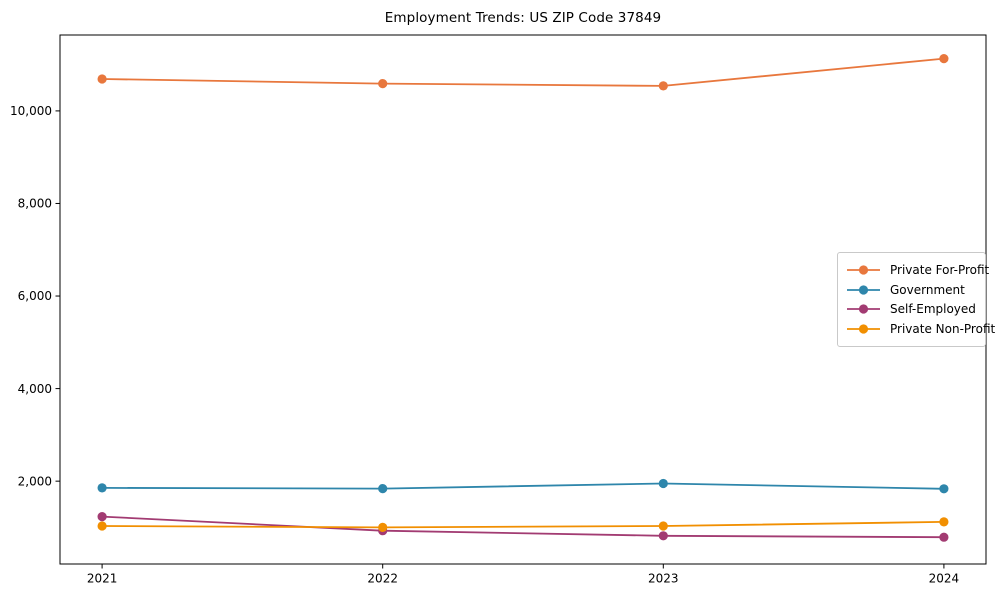  Describe the element at coordinates (102, 79) in the screenshot. I see `data-point-private-for-profit-2021` at that location.